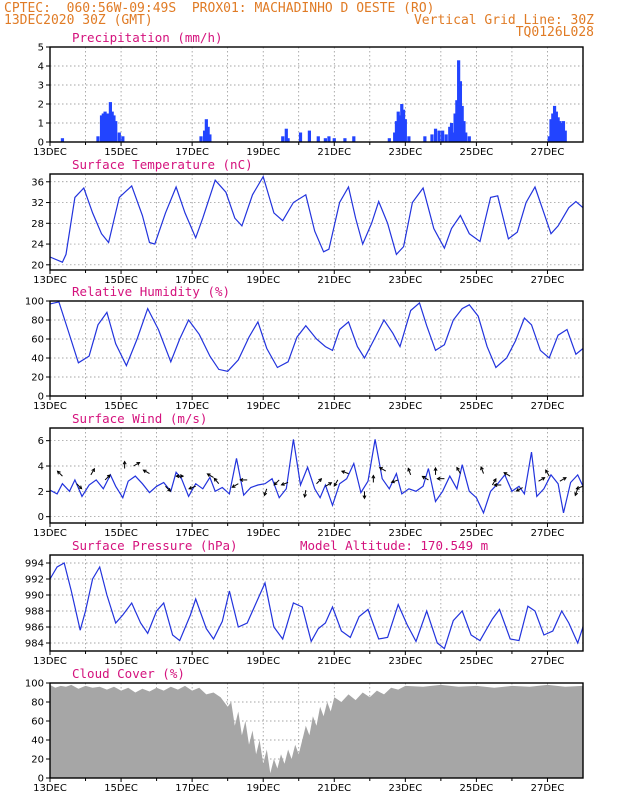 This screenshot has height=800, width=618. Describe the element at coordinates (151, 291) in the screenshot. I see `panel-title: Relative Humidity (%)` at that location.